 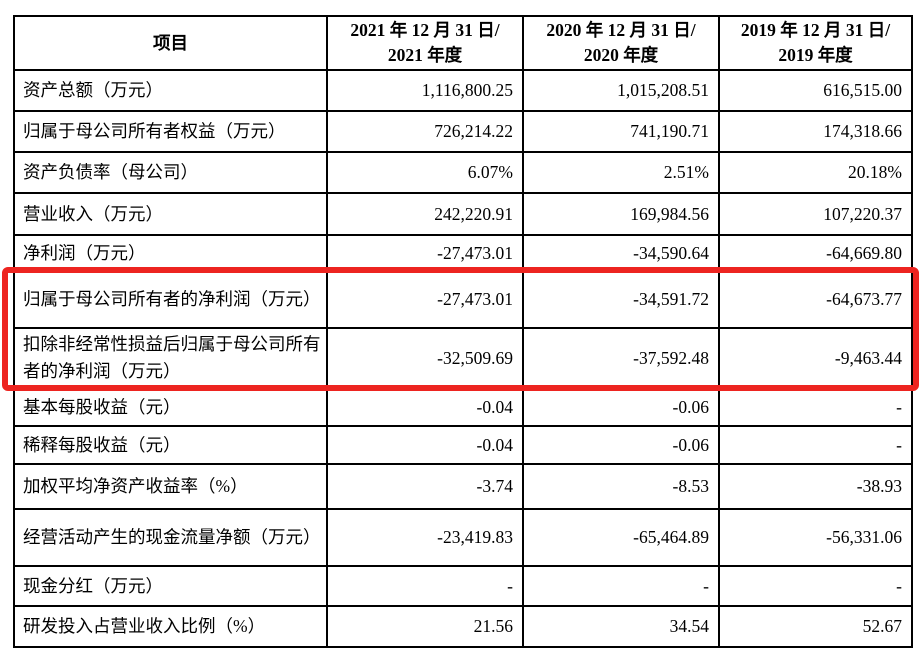 What do you see at coordinates (170, 445) in the screenshot?
I see `row-label: 稀释每股收益（元）` at bounding box center [170, 445].